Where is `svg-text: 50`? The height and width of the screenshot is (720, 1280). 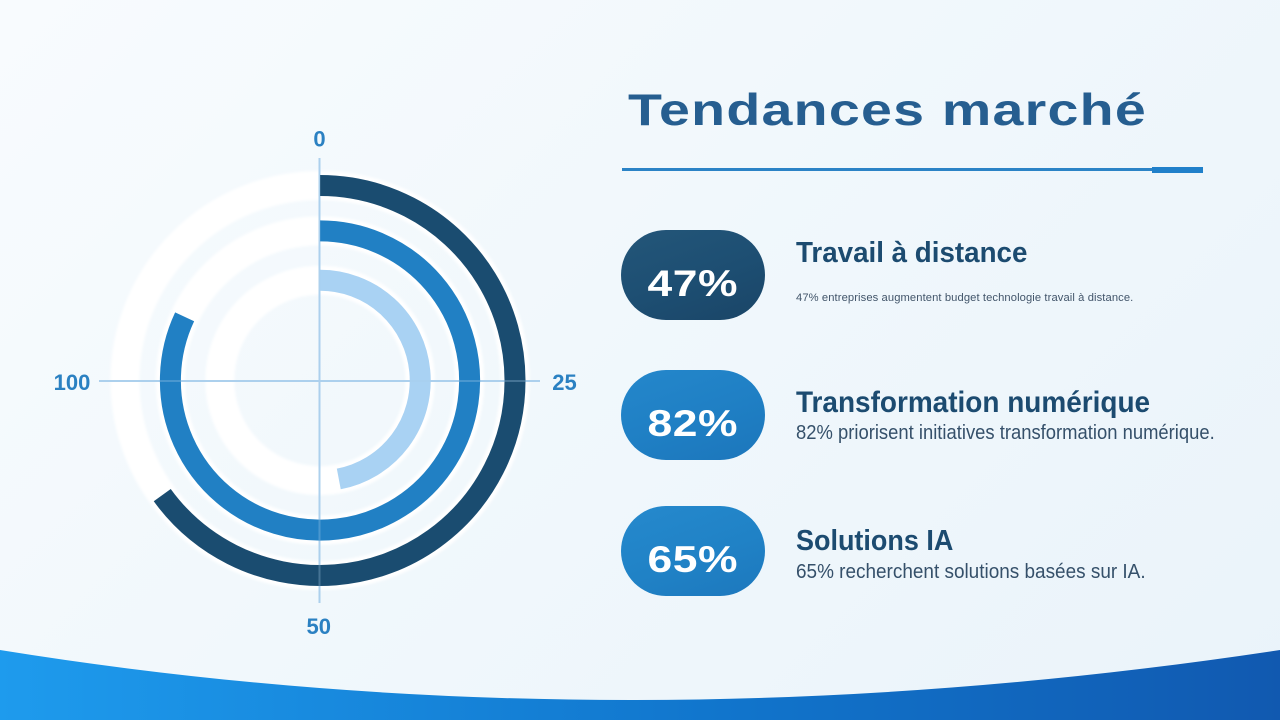
svg-text: 50 is located at coordinates (318, 626).